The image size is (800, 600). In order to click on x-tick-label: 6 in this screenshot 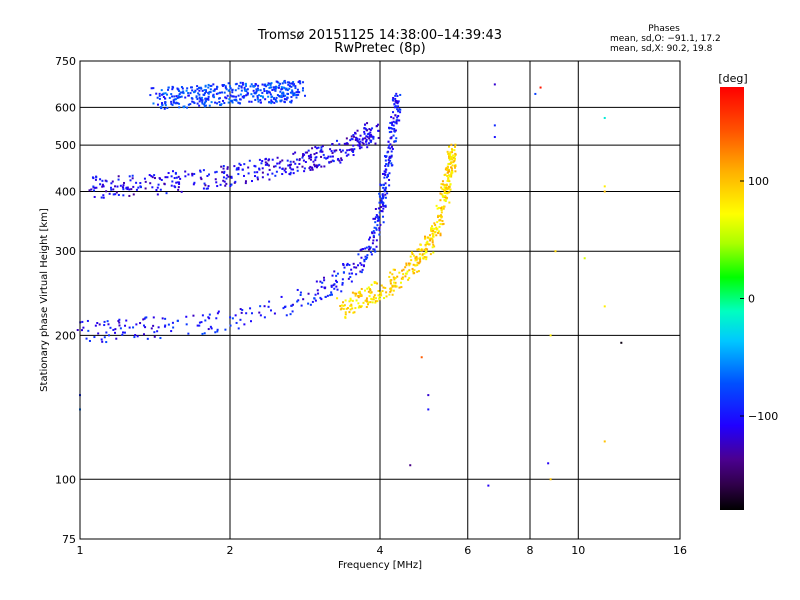, I will do `click(467, 550)`.